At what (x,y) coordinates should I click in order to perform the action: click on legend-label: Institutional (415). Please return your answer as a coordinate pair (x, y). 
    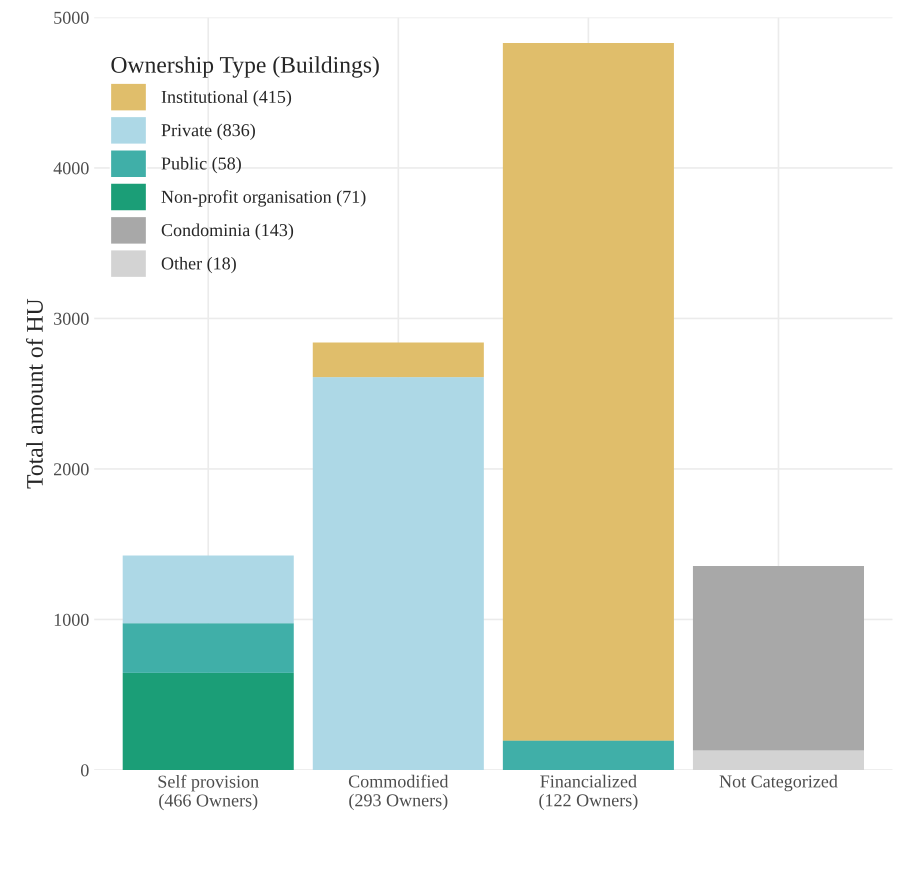
    Looking at the image, I should click on (227, 98).